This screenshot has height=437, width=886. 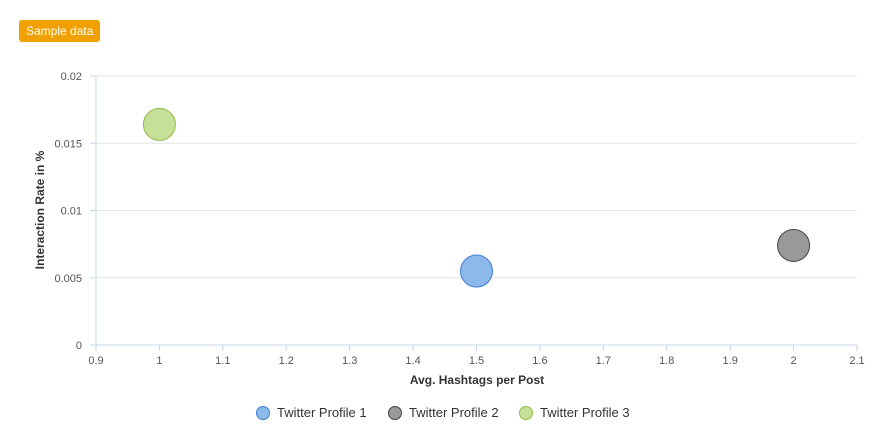 What do you see at coordinates (222, 361) in the screenshot?
I see `x-tick-label: 1.1` at bounding box center [222, 361].